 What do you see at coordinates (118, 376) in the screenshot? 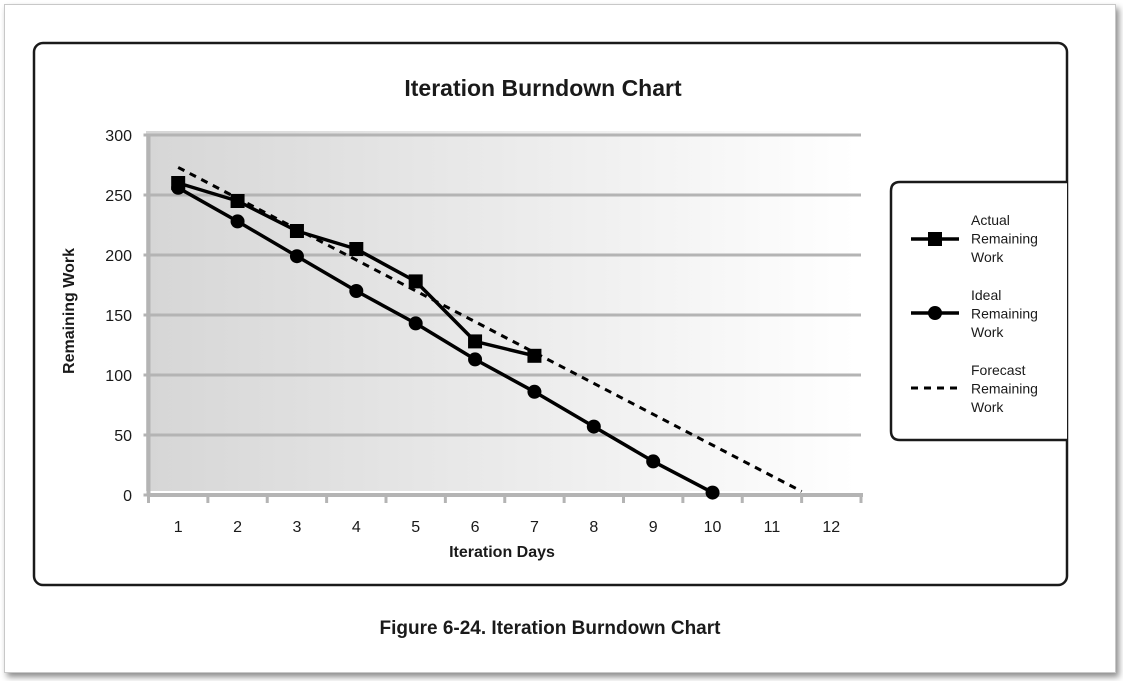
I see `y-tick-label-100: 100` at bounding box center [118, 376].